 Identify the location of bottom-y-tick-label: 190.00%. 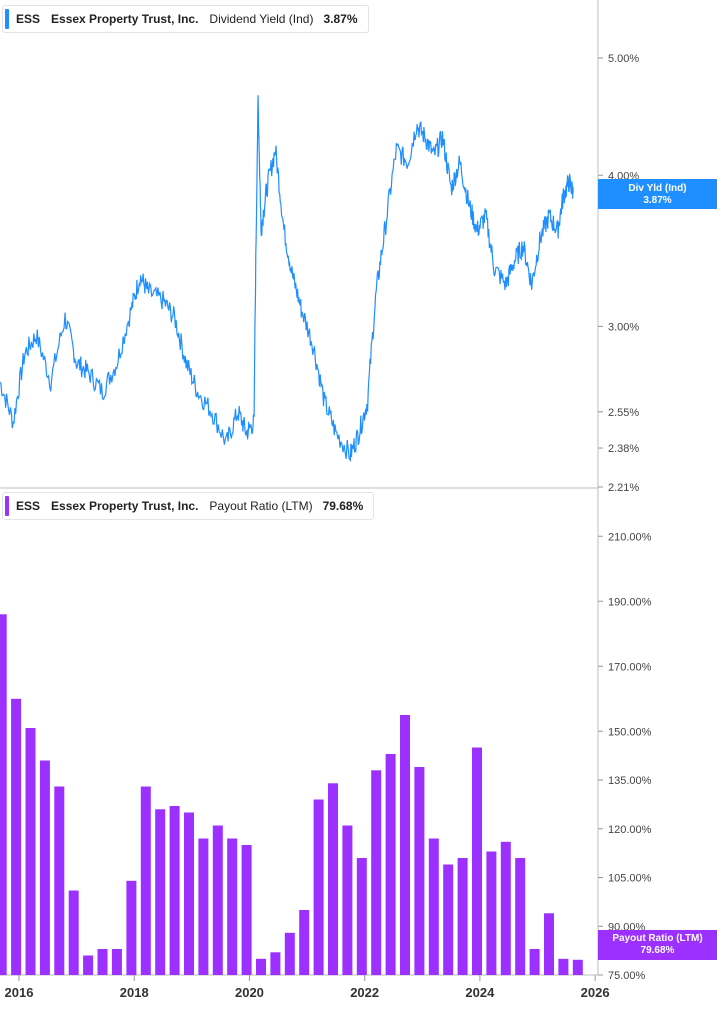
(630, 602).